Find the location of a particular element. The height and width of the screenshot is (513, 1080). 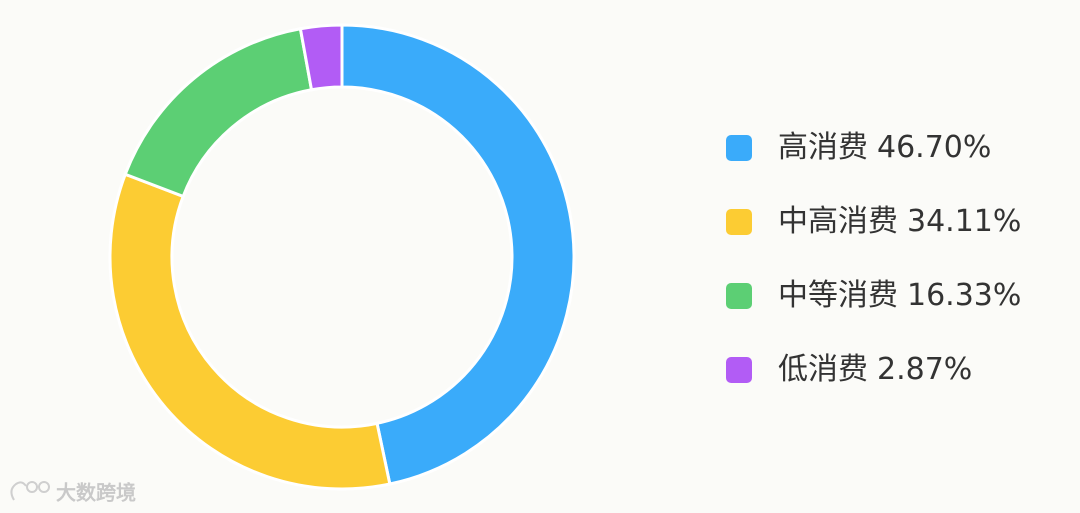

legend-entry: 高消费 46.70% is located at coordinates (884, 147).